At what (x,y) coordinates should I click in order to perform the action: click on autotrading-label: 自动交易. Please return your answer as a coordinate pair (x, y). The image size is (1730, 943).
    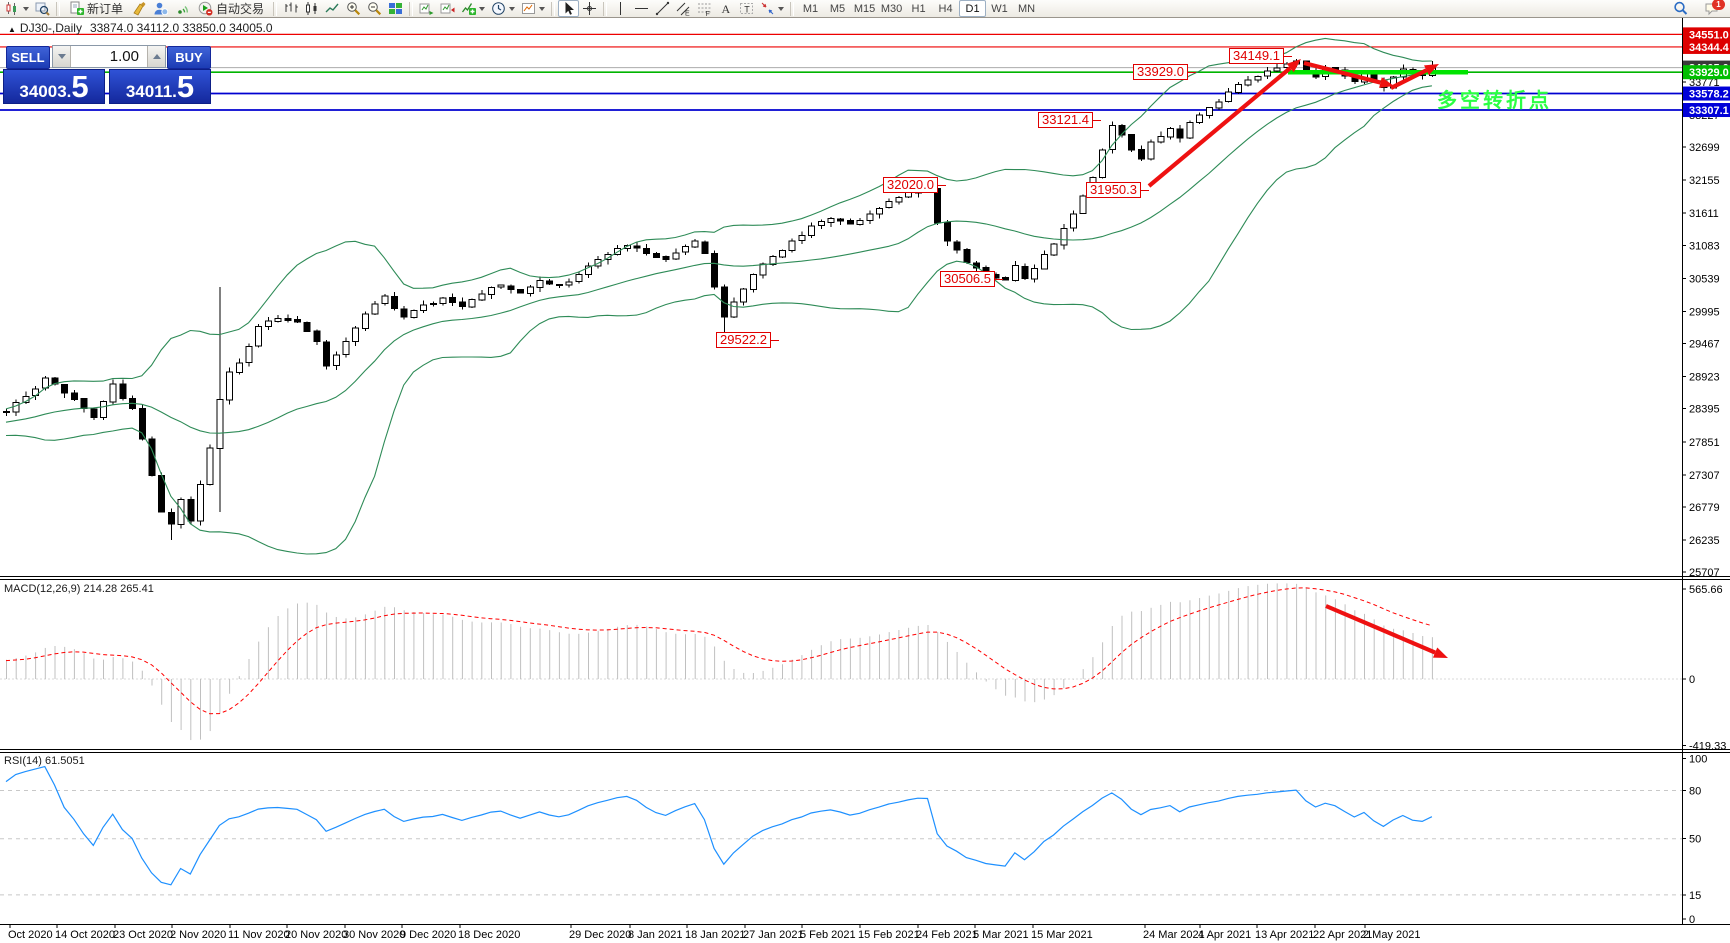
    Looking at the image, I should click on (240, 9).